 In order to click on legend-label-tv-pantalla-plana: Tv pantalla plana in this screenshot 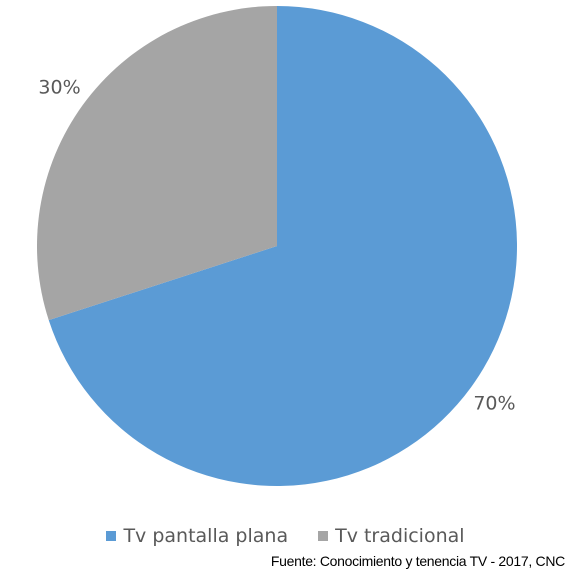, I will do `click(206, 536)`.